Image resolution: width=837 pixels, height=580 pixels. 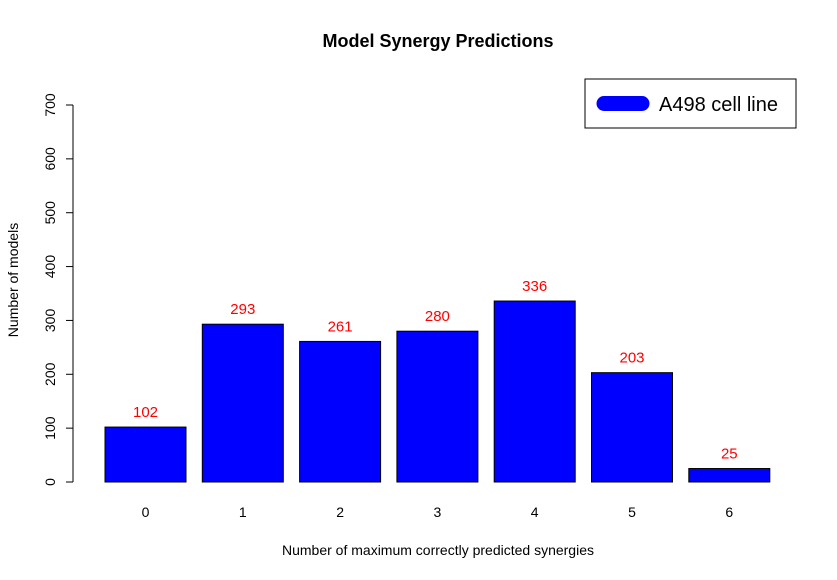 What do you see at coordinates (50, 482) in the screenshot?
I see `y-tick-label: 0` at bounding box center [50, 482].